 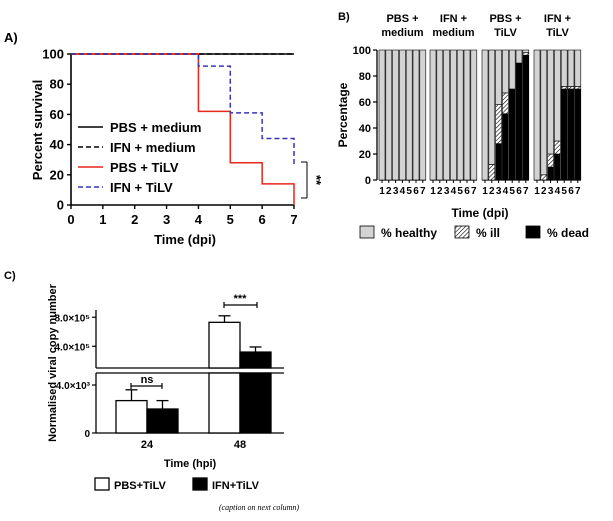 I want to click on panel-b-y-tick-label: 100, so click(x=362, y=51).